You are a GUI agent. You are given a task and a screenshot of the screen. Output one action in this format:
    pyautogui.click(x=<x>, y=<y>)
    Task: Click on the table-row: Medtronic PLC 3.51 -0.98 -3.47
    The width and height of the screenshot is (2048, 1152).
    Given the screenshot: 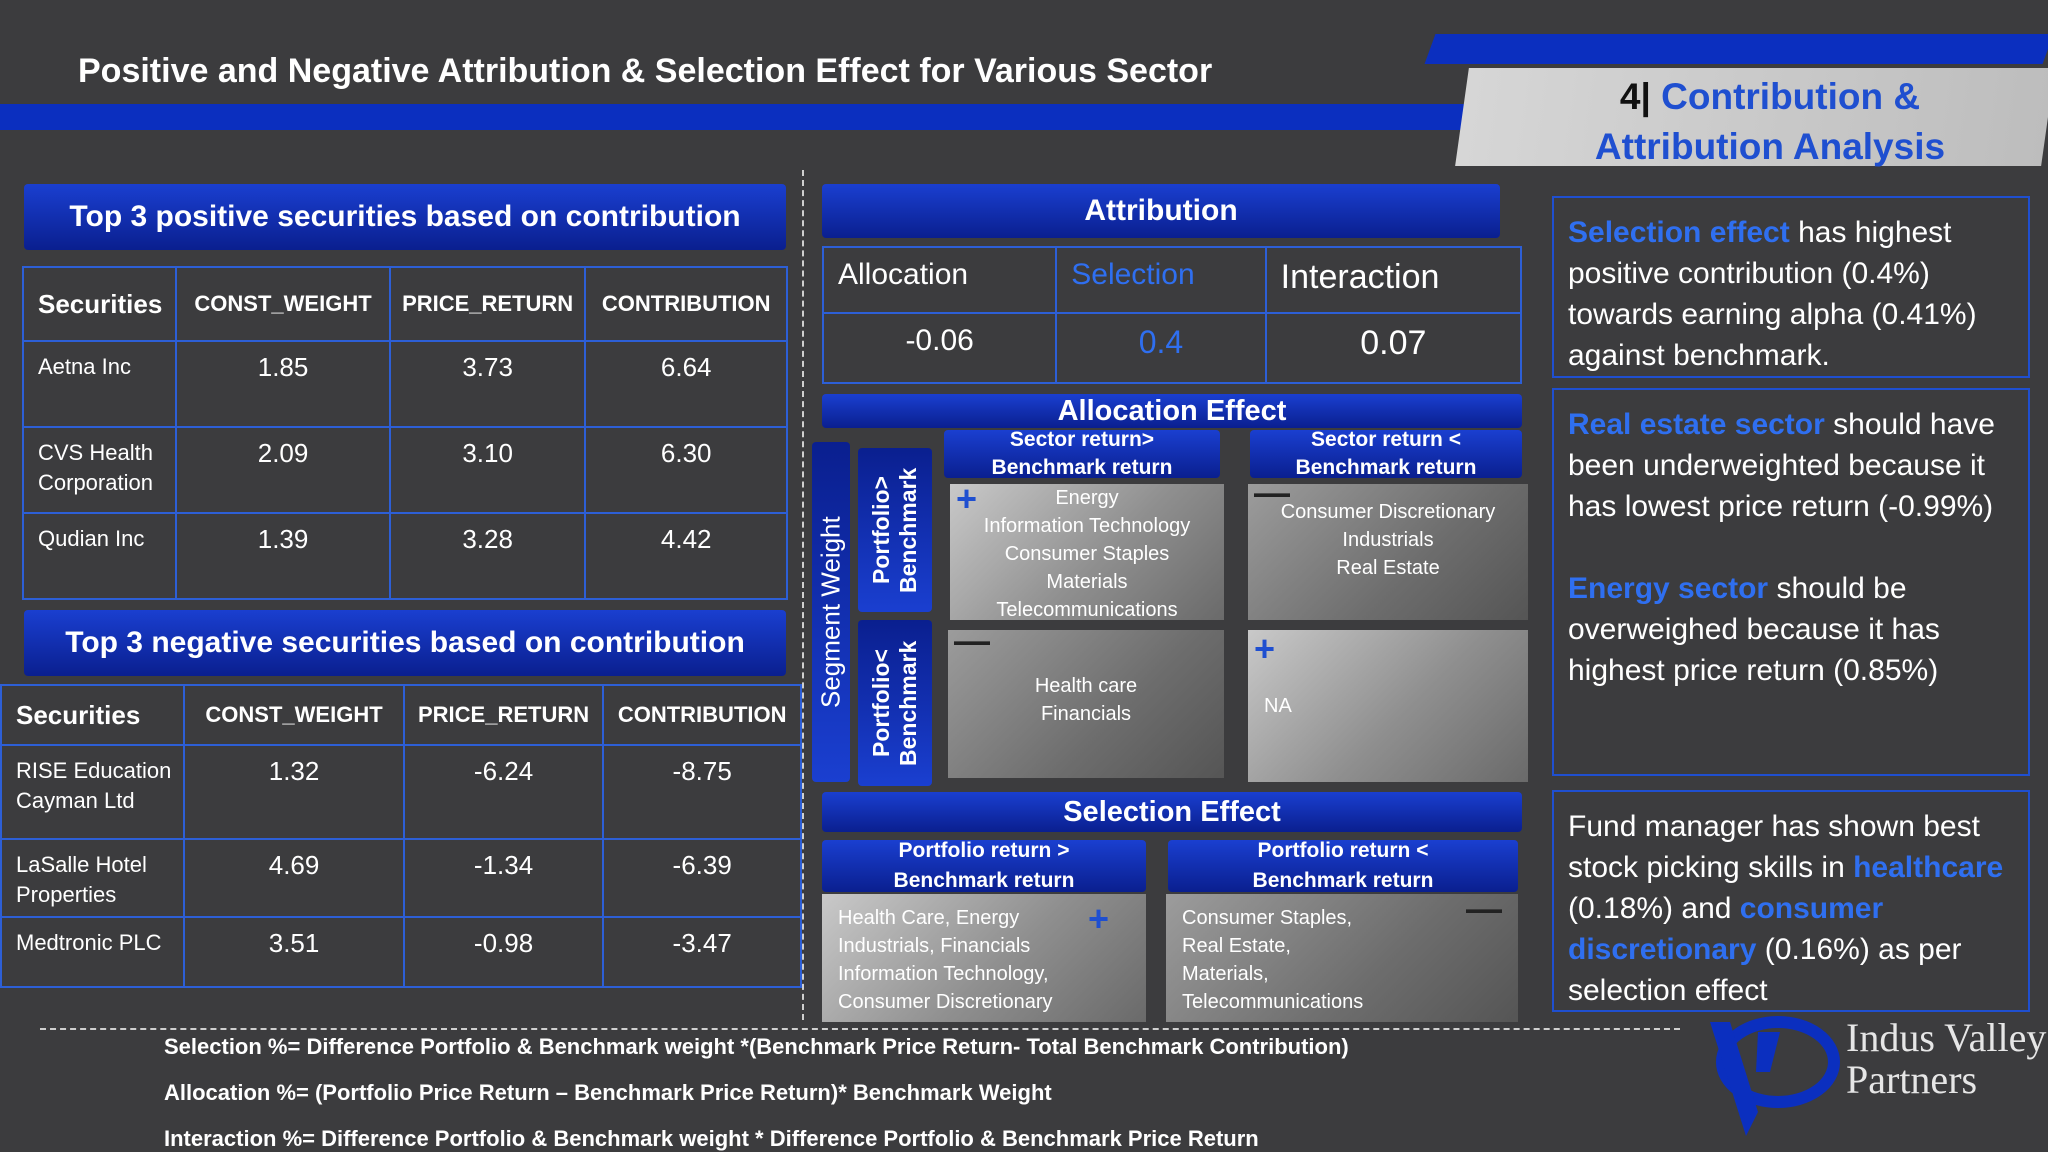 What is the action you would take?
    pyautogui.click(x=401, y=952)
    